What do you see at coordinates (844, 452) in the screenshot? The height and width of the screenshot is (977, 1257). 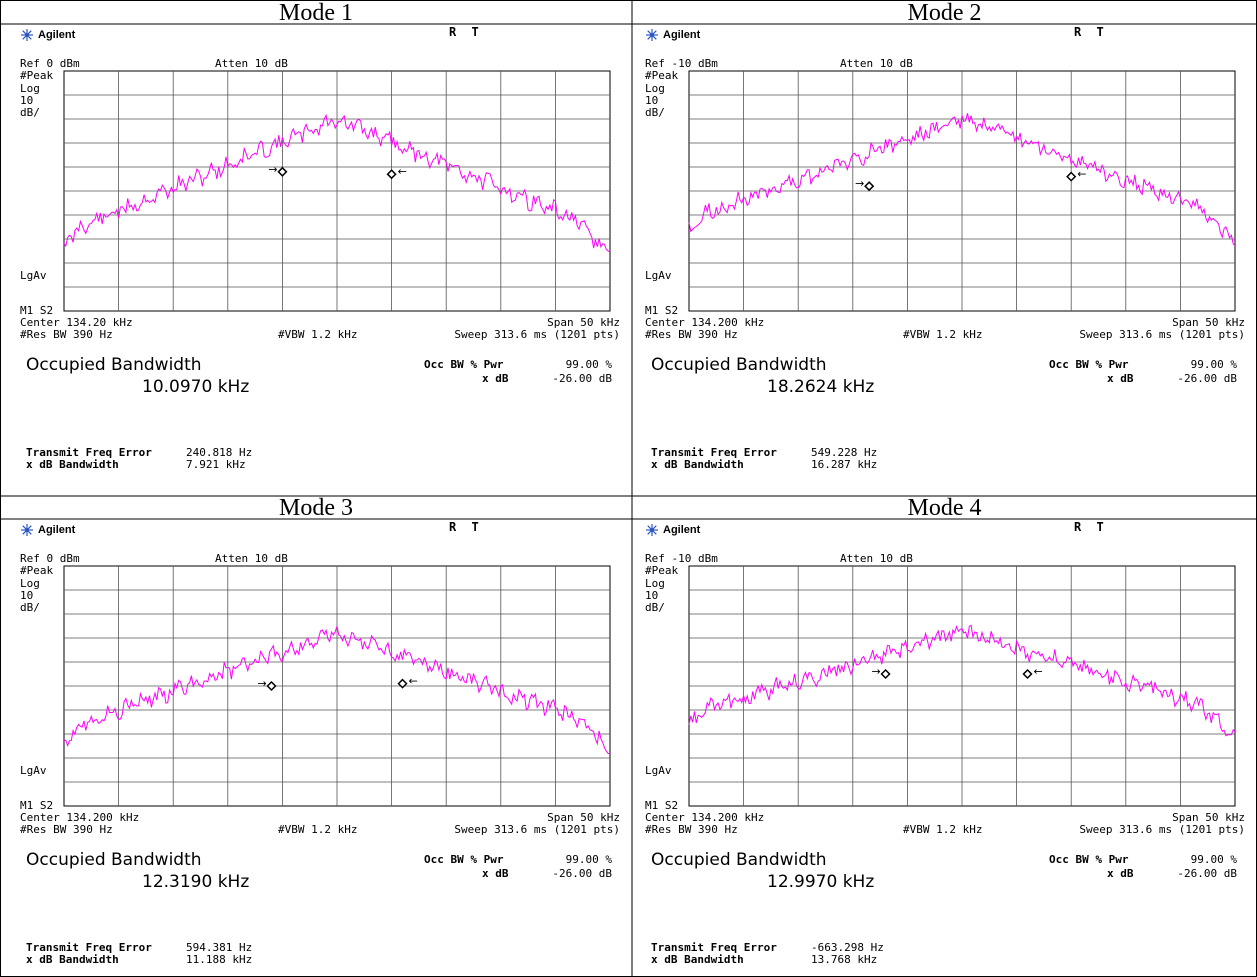 I see `transmit-freq-error-value: 549.228 Hz` at bounding box center [844, 452].